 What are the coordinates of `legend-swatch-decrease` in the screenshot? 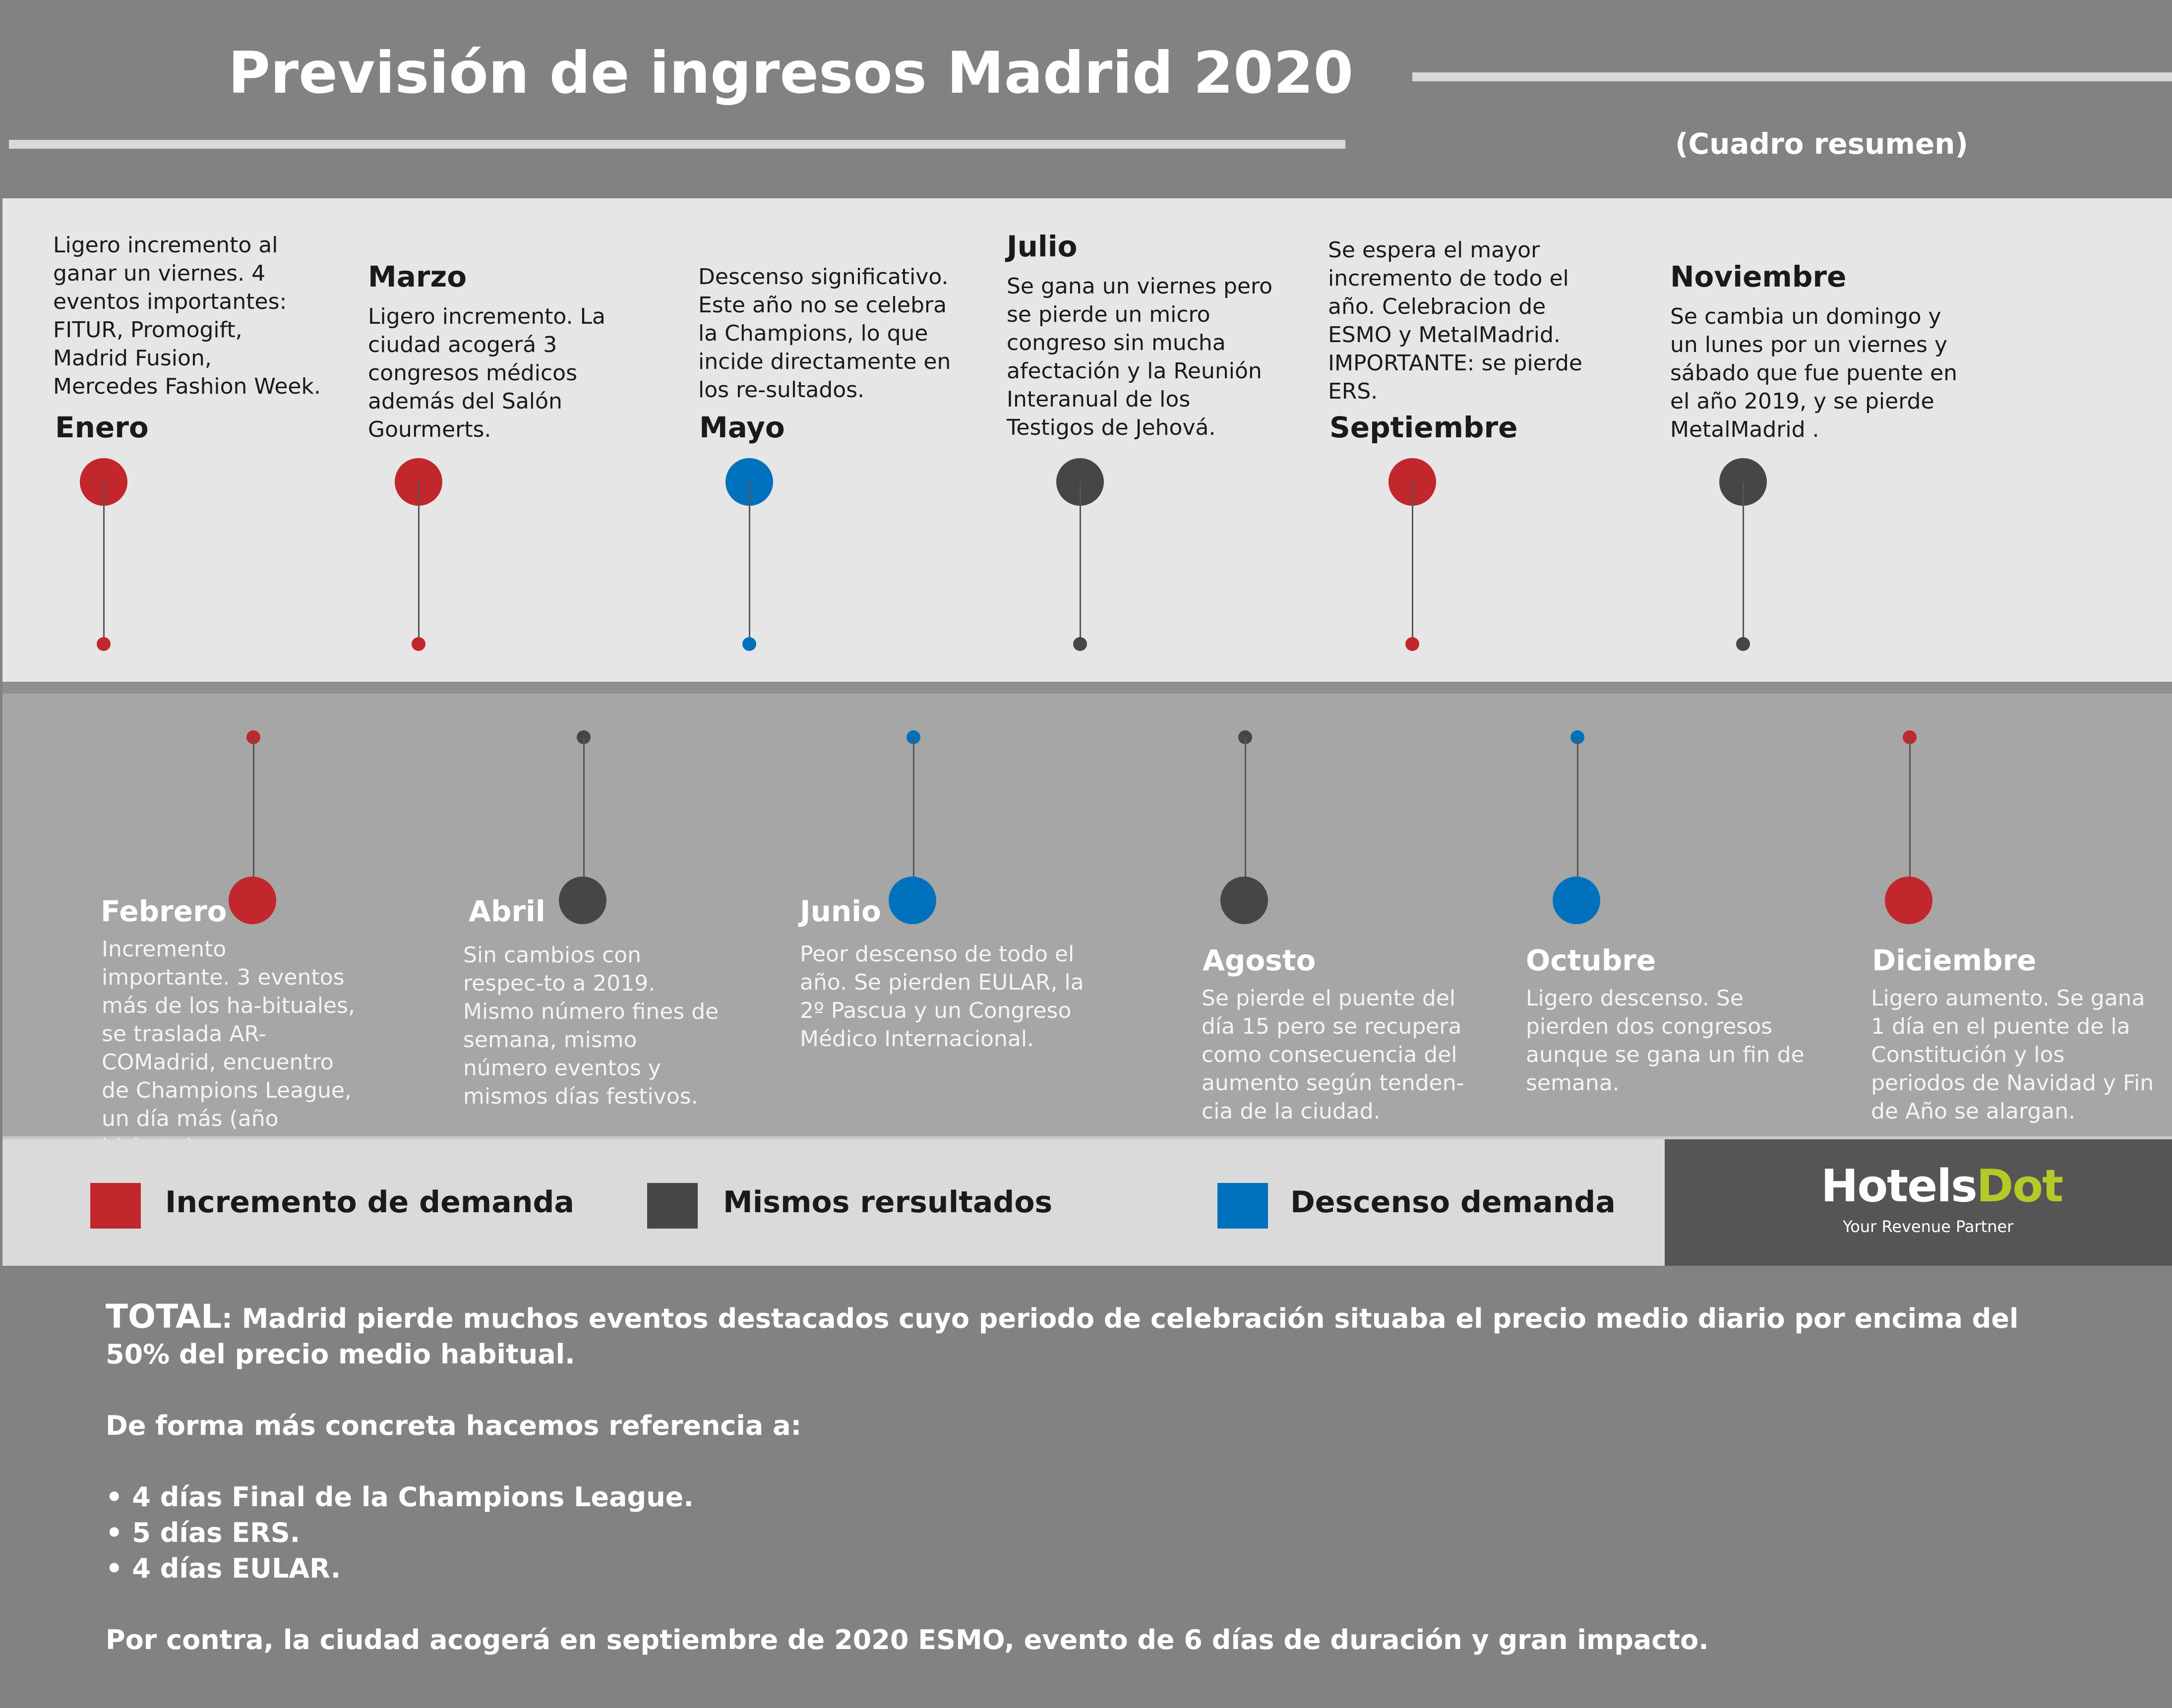 It's located at (1243, 1206).